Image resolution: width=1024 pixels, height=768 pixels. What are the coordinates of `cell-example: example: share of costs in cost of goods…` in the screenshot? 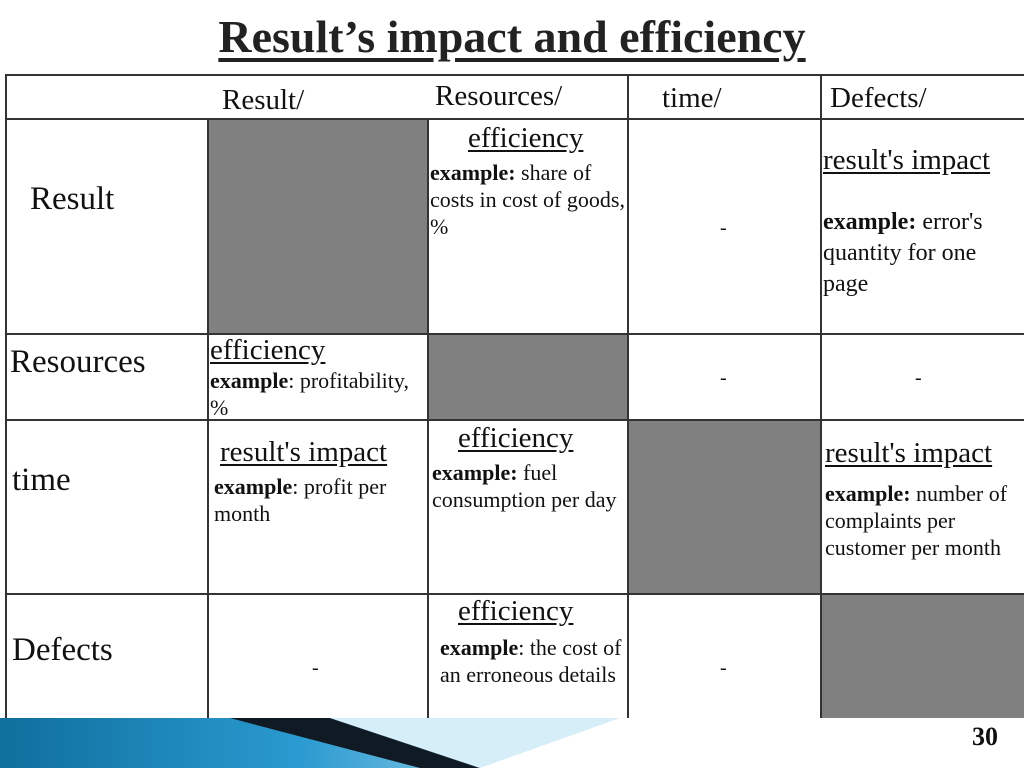 It's located at (527, 199).